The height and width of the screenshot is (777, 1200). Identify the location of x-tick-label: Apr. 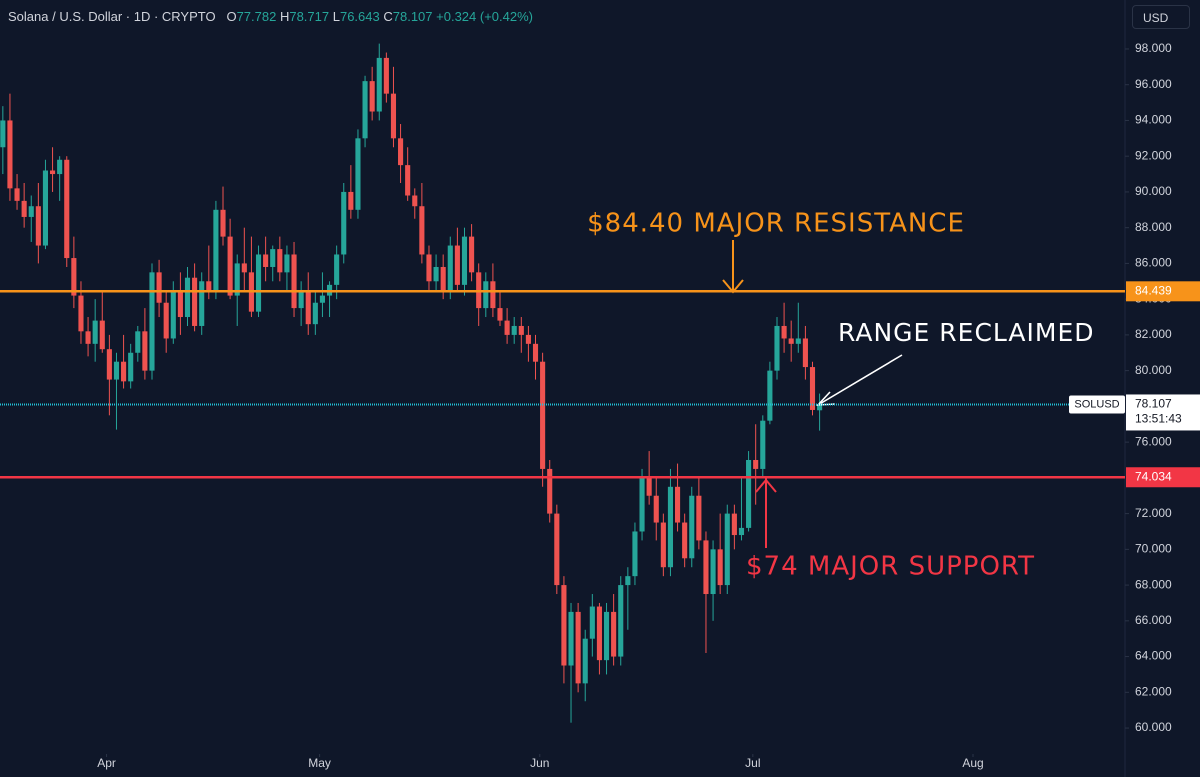
(106, 763).